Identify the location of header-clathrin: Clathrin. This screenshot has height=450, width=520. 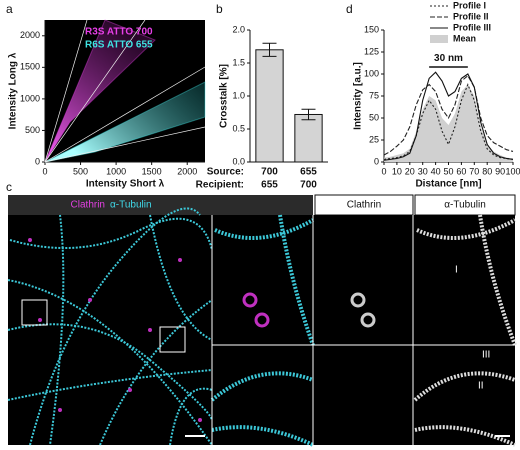
(88, 205).